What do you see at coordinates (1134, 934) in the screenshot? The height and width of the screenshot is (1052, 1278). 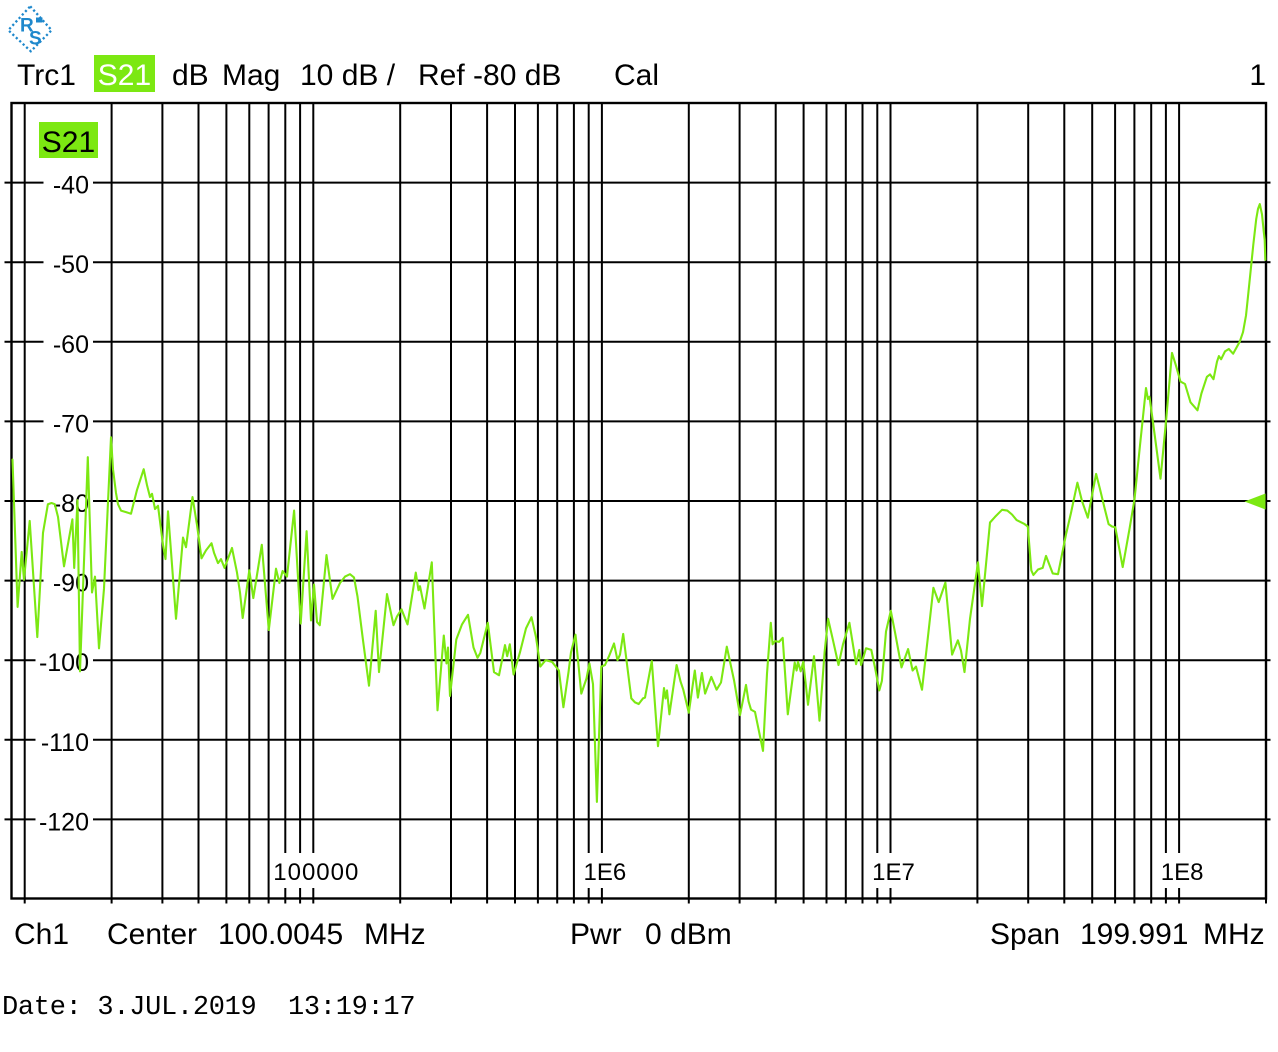 I see `svg-text: 199.991` at bounding box center [1134, 934].